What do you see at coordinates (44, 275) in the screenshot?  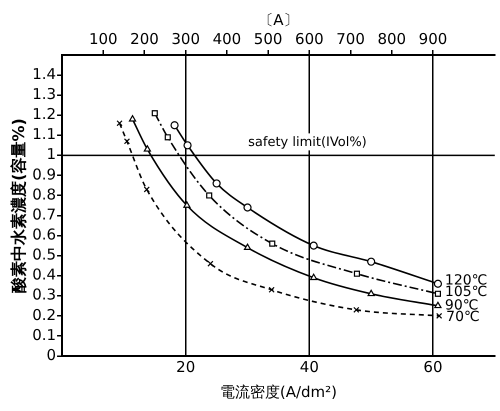 I see `y-tick-label: 0.4` at bounding box center [44, 275].